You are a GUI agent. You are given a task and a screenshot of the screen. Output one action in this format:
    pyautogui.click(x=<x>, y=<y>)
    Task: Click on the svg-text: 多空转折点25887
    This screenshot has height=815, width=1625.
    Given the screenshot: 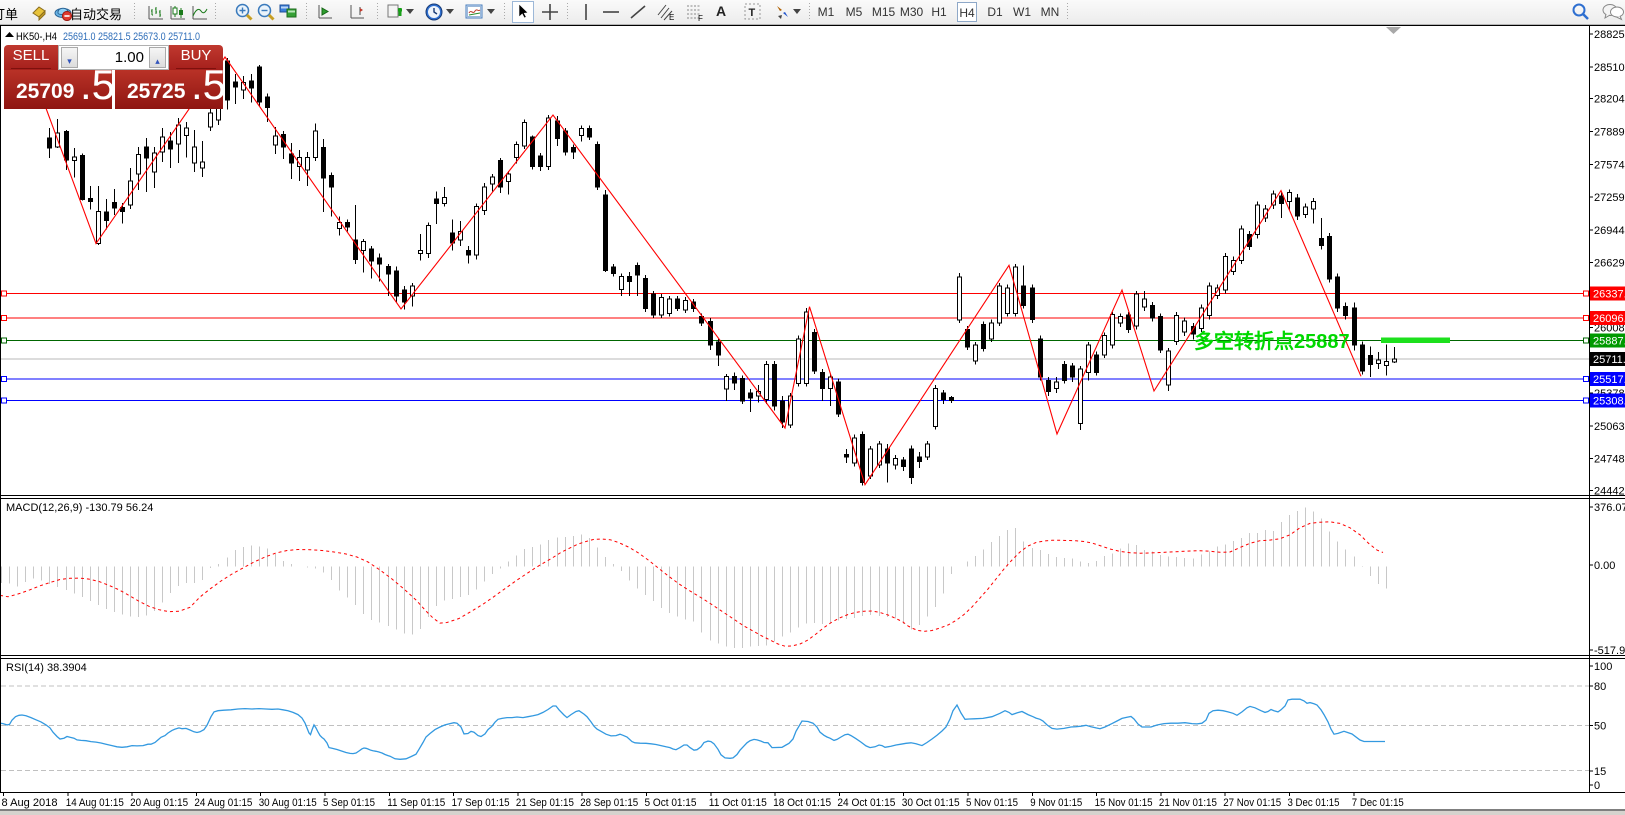 What is the action you would take?
    pyautogui.click(x=1272, y=341)
    